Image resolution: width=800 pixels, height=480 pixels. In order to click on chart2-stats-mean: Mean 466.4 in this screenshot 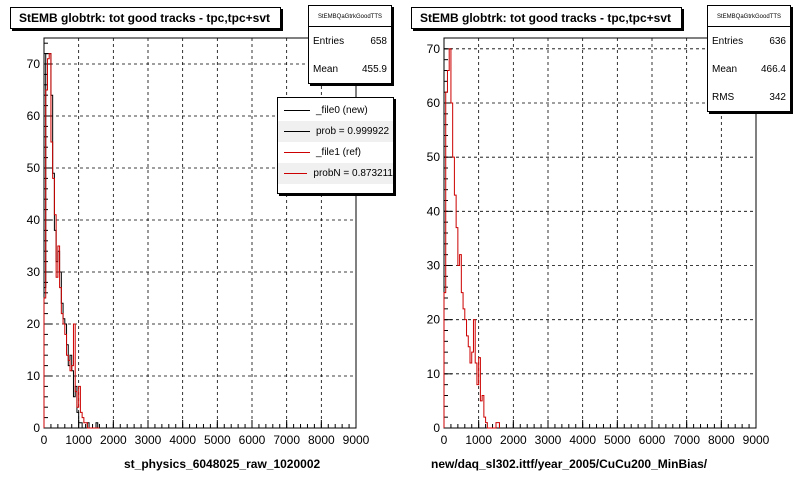, I will do `click(749, 69)`.